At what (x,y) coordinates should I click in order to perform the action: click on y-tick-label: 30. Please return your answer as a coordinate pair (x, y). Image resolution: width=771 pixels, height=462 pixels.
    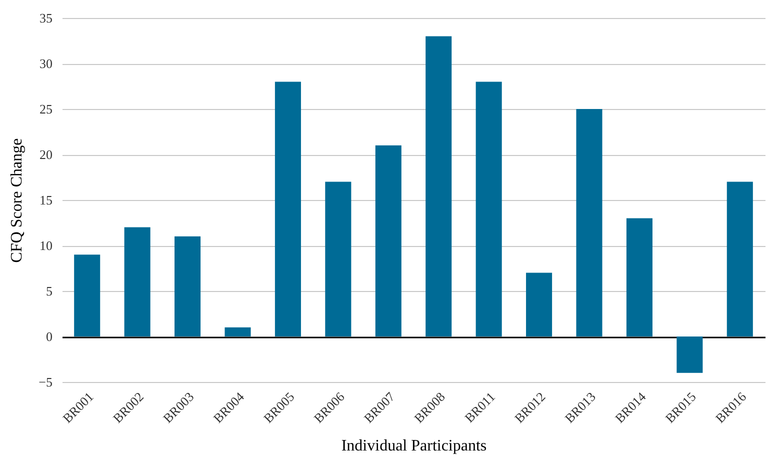
    Looking at the image, I should click on (46, 63).